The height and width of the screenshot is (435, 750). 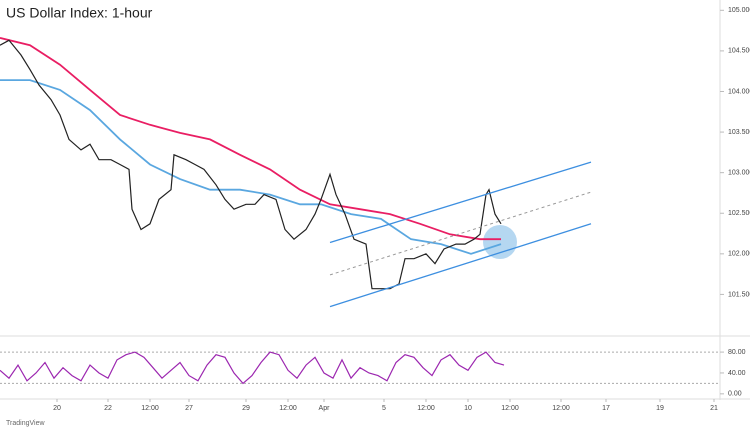 I want to click on highlight-circle, so click(x=500, y=242).